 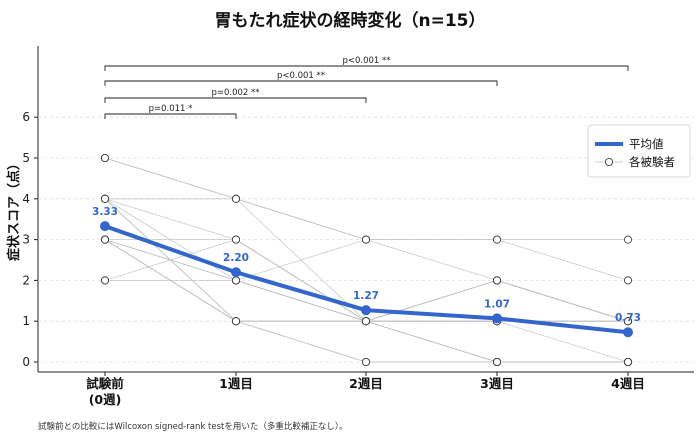 I want to click on mean-data-label: 3.33, so click(x=105, y=212).